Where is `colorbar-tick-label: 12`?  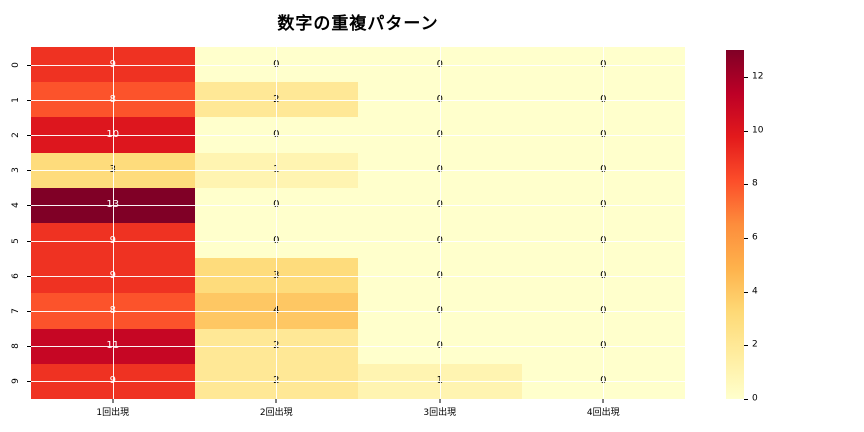
colorbar-tick-label: 12 is located at coordinates (758, 76).